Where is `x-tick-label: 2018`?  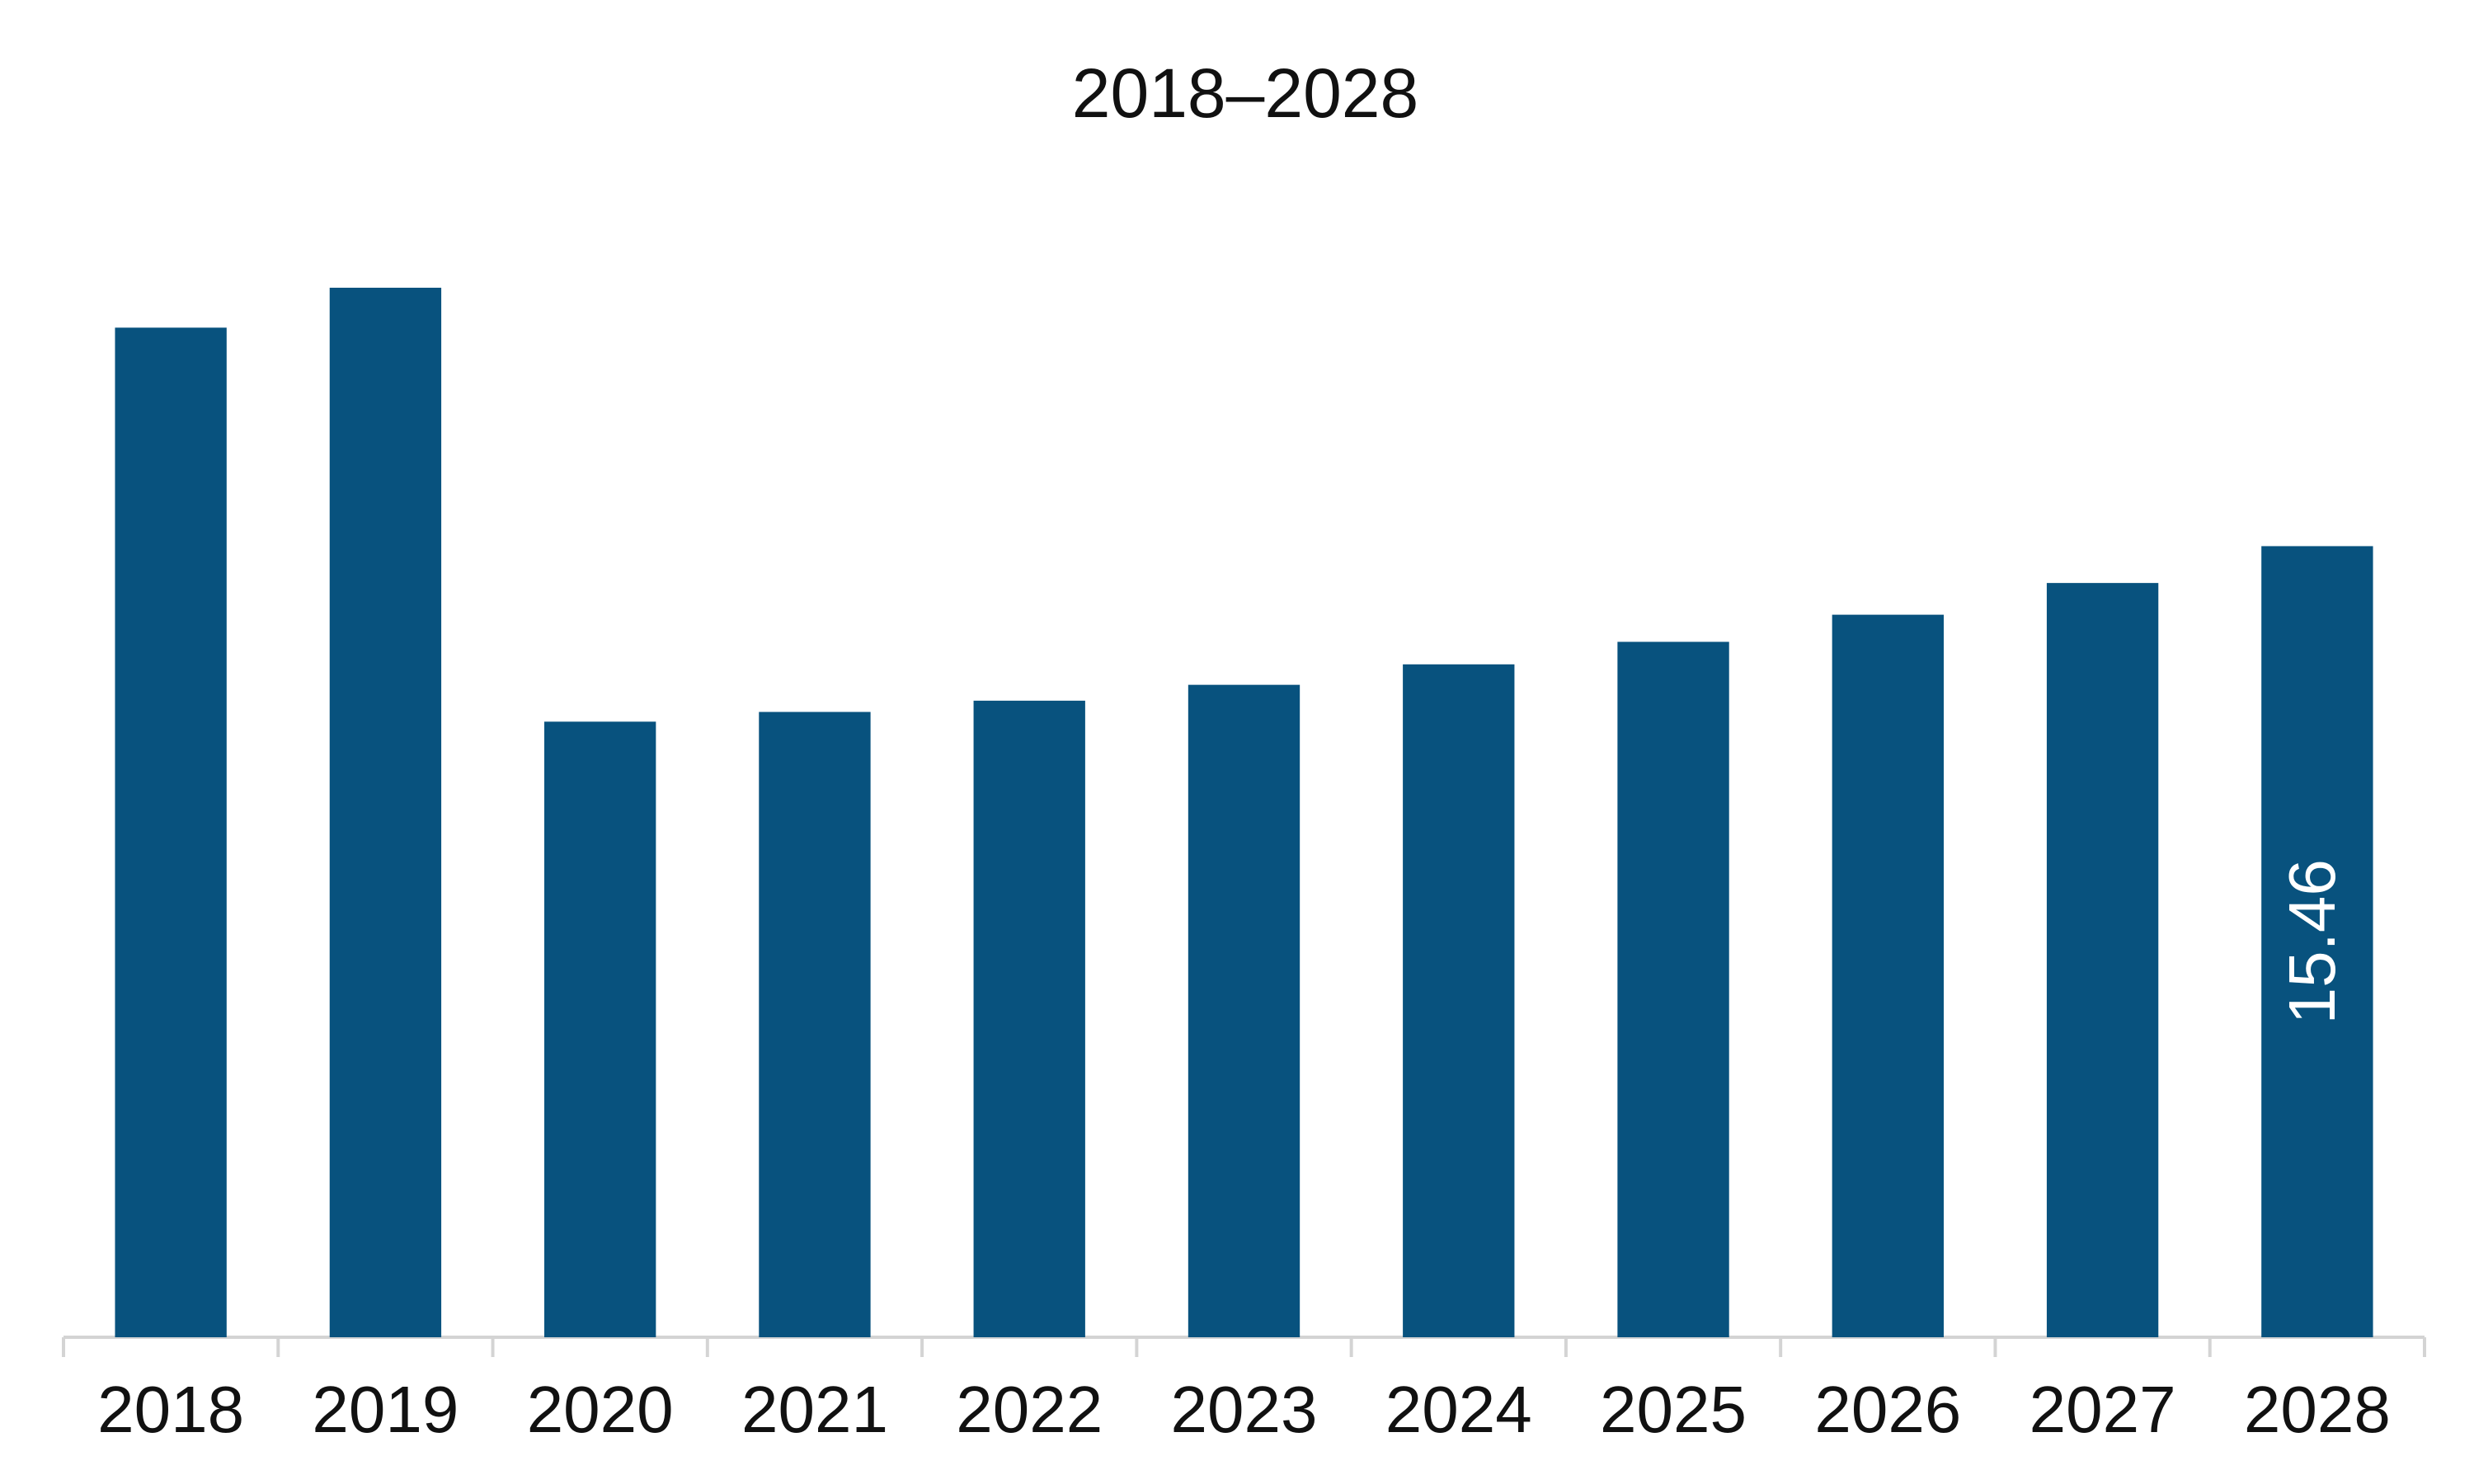 x-tick-label: 2018 is located at coordinates (170, 1409).